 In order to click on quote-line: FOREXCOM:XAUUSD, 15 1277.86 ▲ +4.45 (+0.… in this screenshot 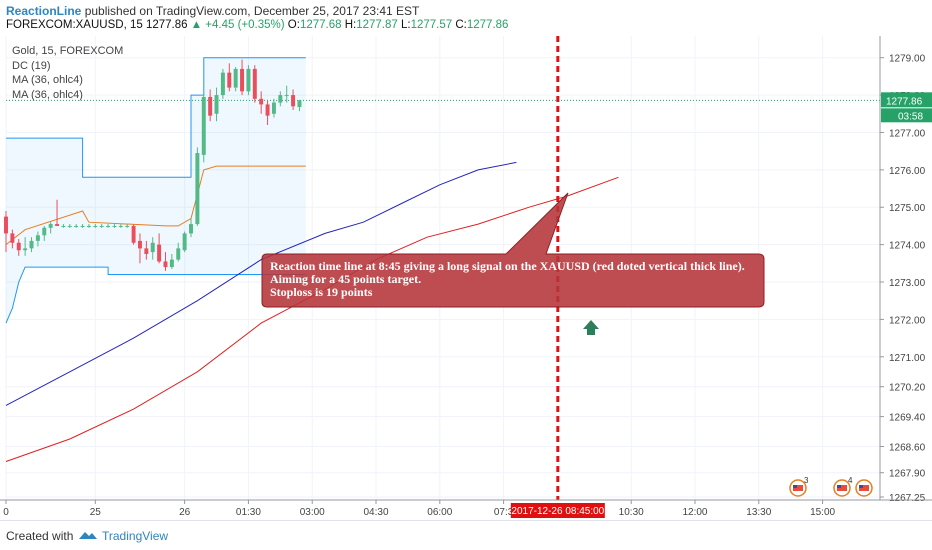, I will do `click(257, 25)`.